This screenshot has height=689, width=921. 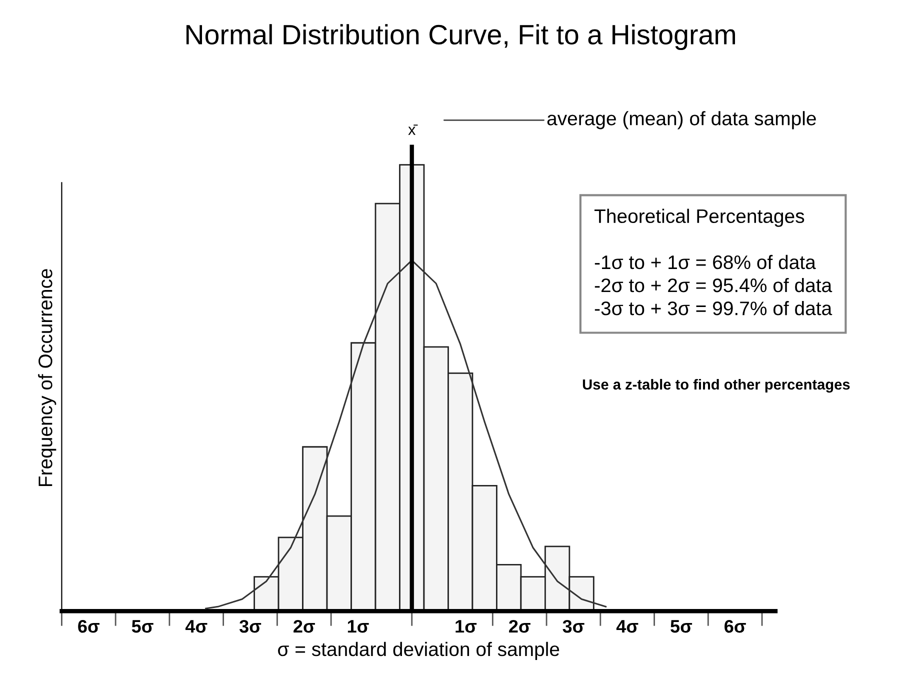 I want to click on ref-line-label: x̄, so click(x=413, y=129).